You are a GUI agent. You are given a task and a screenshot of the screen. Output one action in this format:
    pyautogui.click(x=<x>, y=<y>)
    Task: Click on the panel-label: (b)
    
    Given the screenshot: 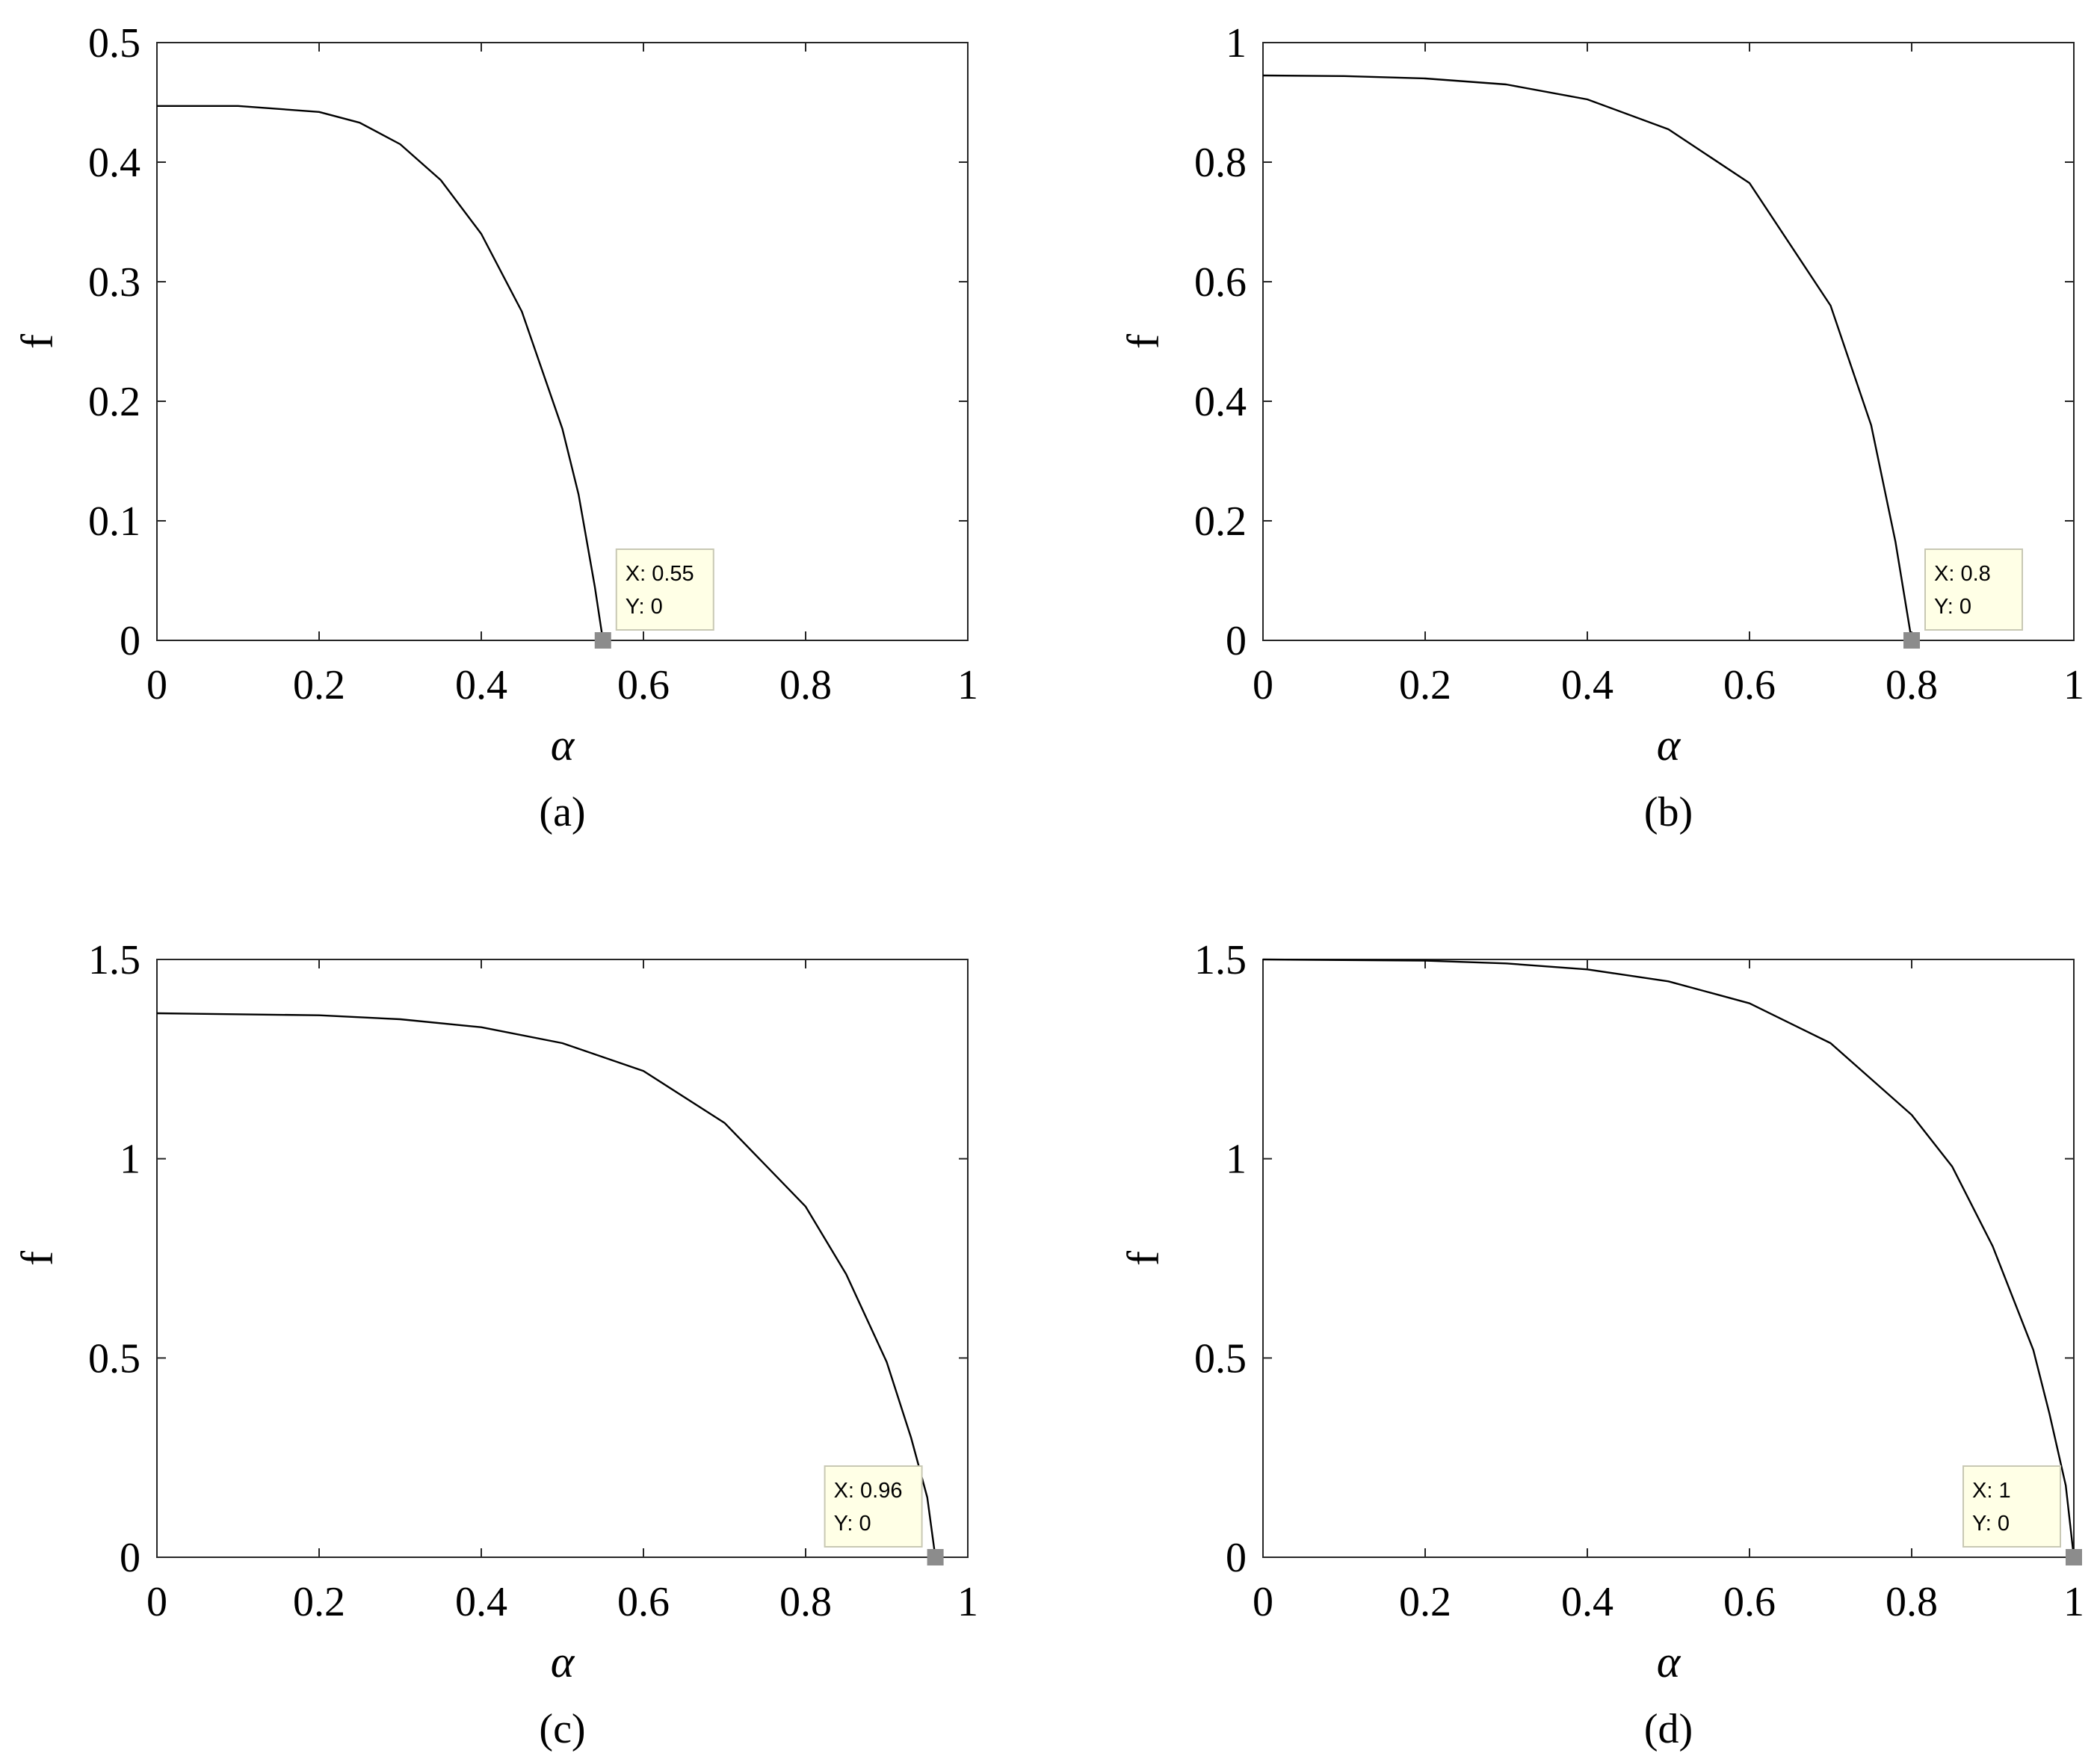 What is the action you would take?
    pyautogui.click(x=1668, y=812)
    